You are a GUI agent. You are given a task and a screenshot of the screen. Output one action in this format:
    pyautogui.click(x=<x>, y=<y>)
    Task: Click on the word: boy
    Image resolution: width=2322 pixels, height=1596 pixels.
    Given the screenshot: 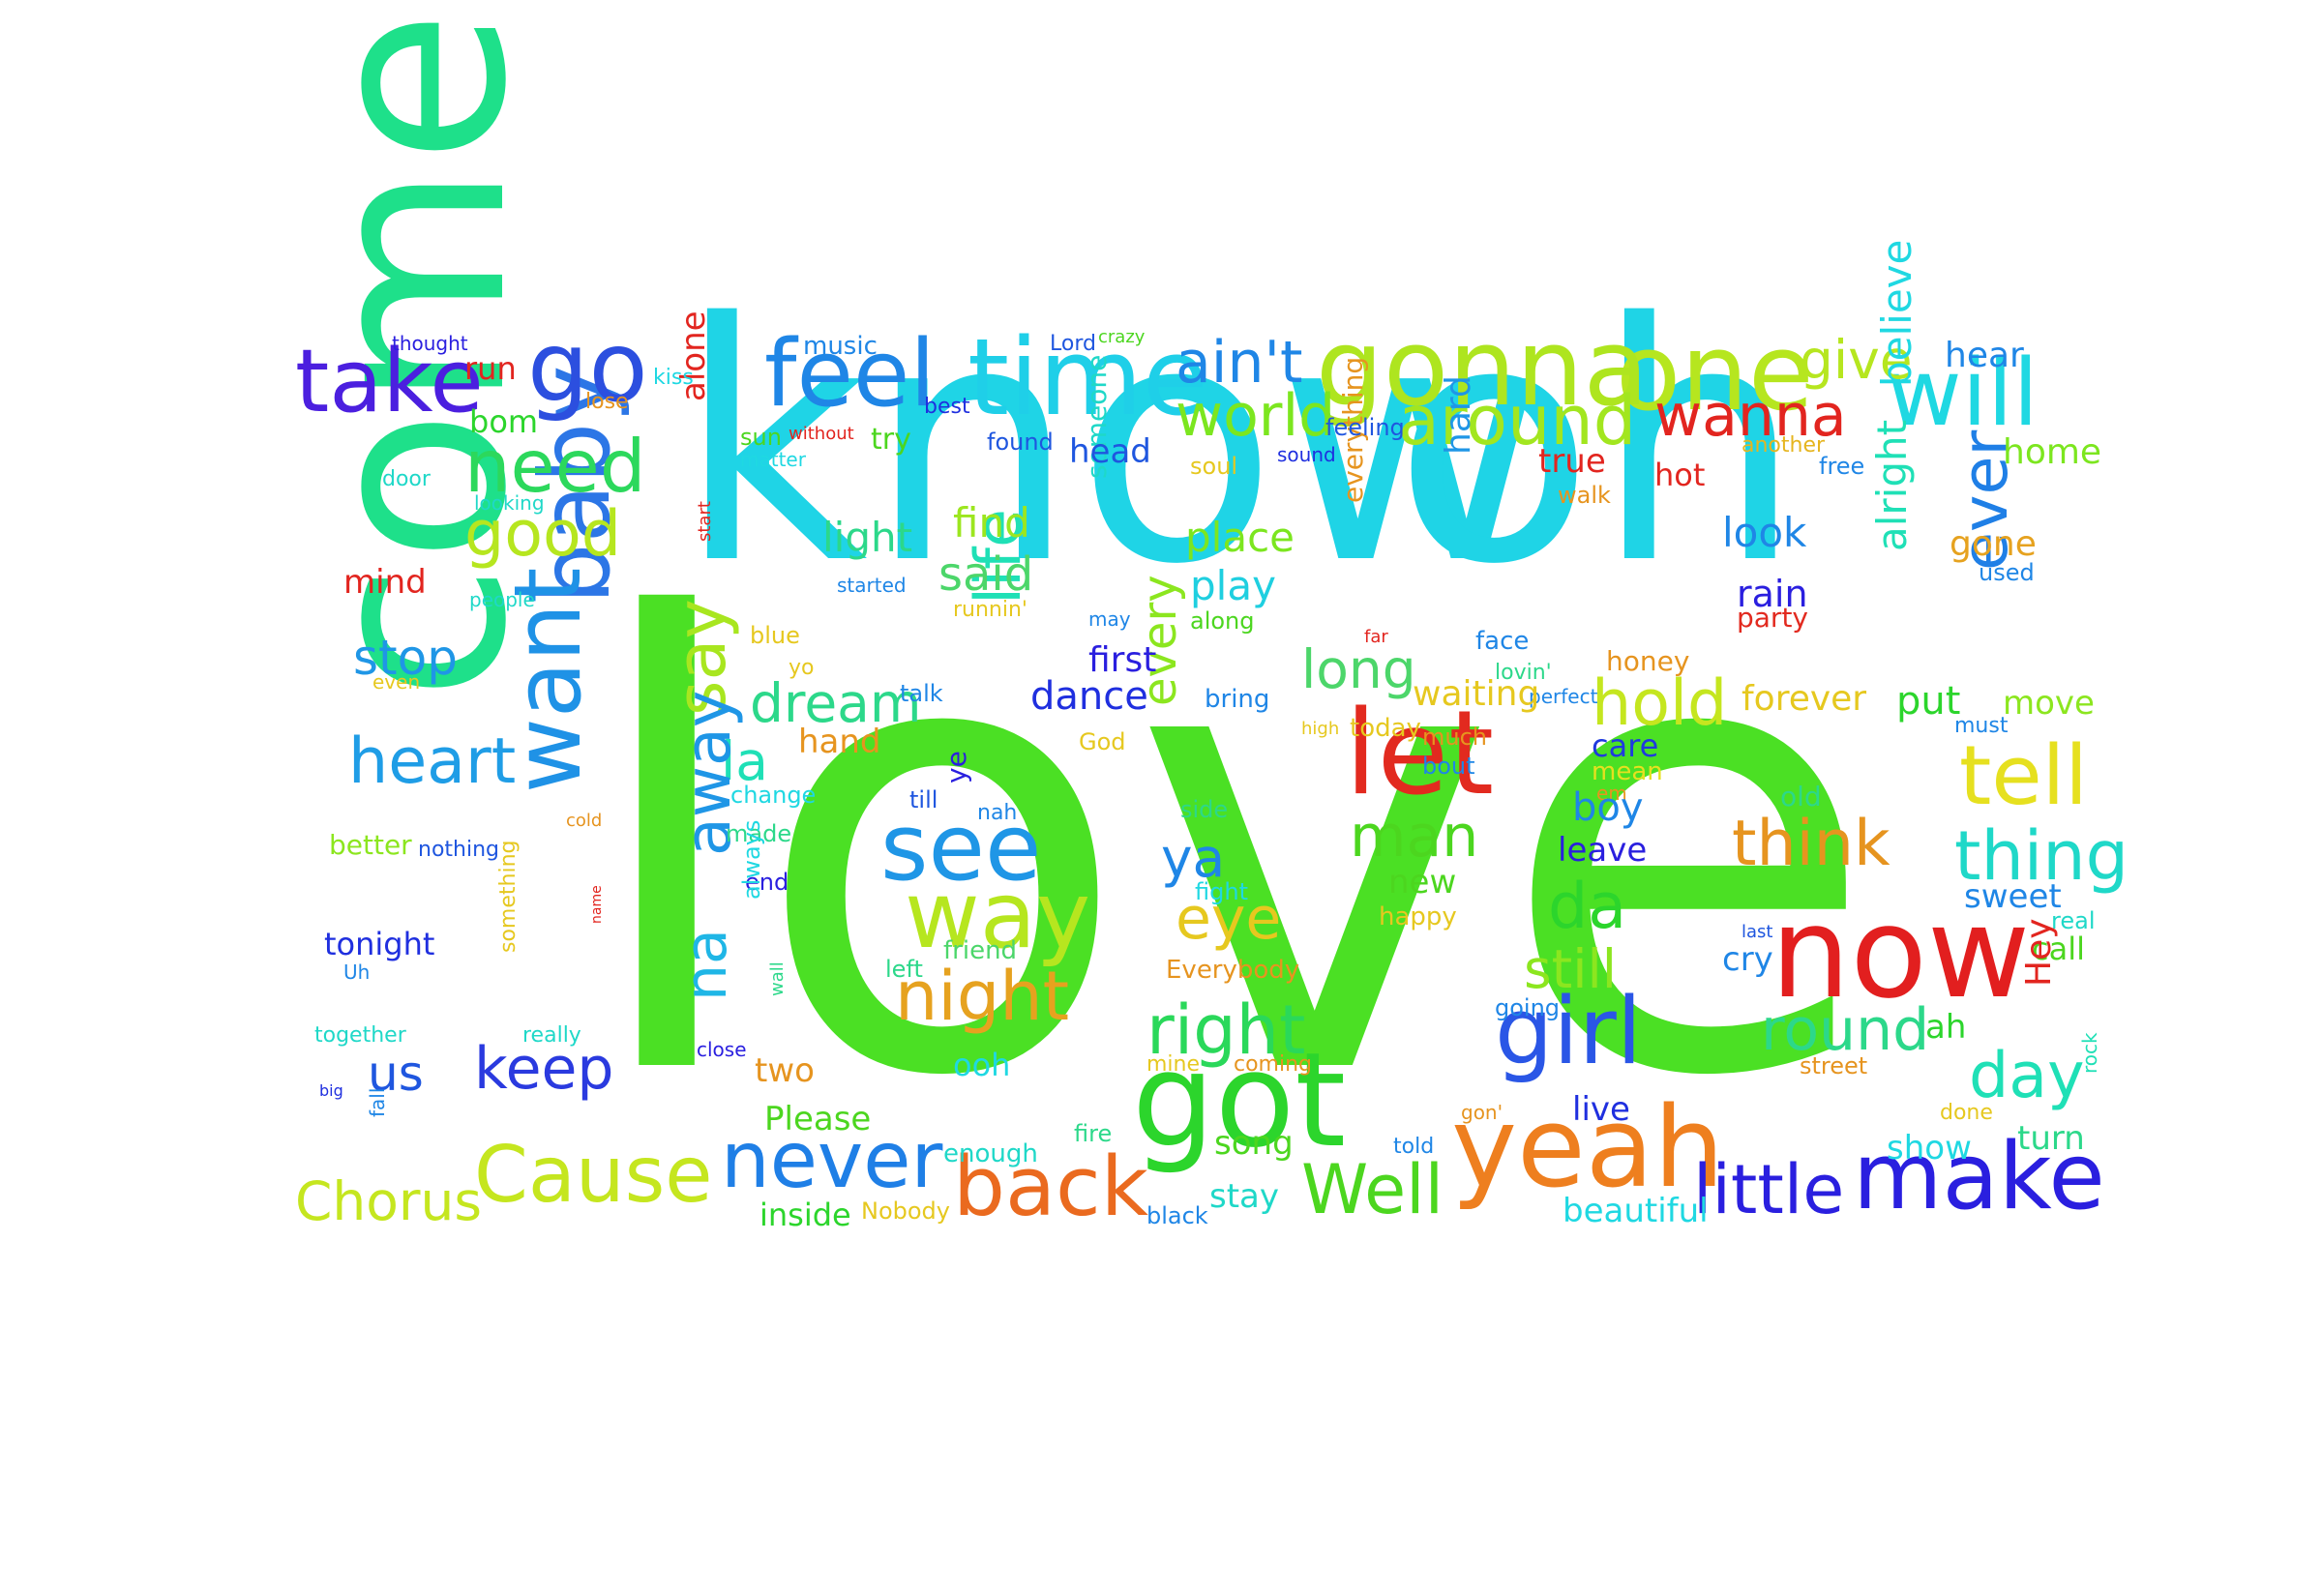 What is the action you would take?
    pyautogui.click(x=1608, y=807)
    